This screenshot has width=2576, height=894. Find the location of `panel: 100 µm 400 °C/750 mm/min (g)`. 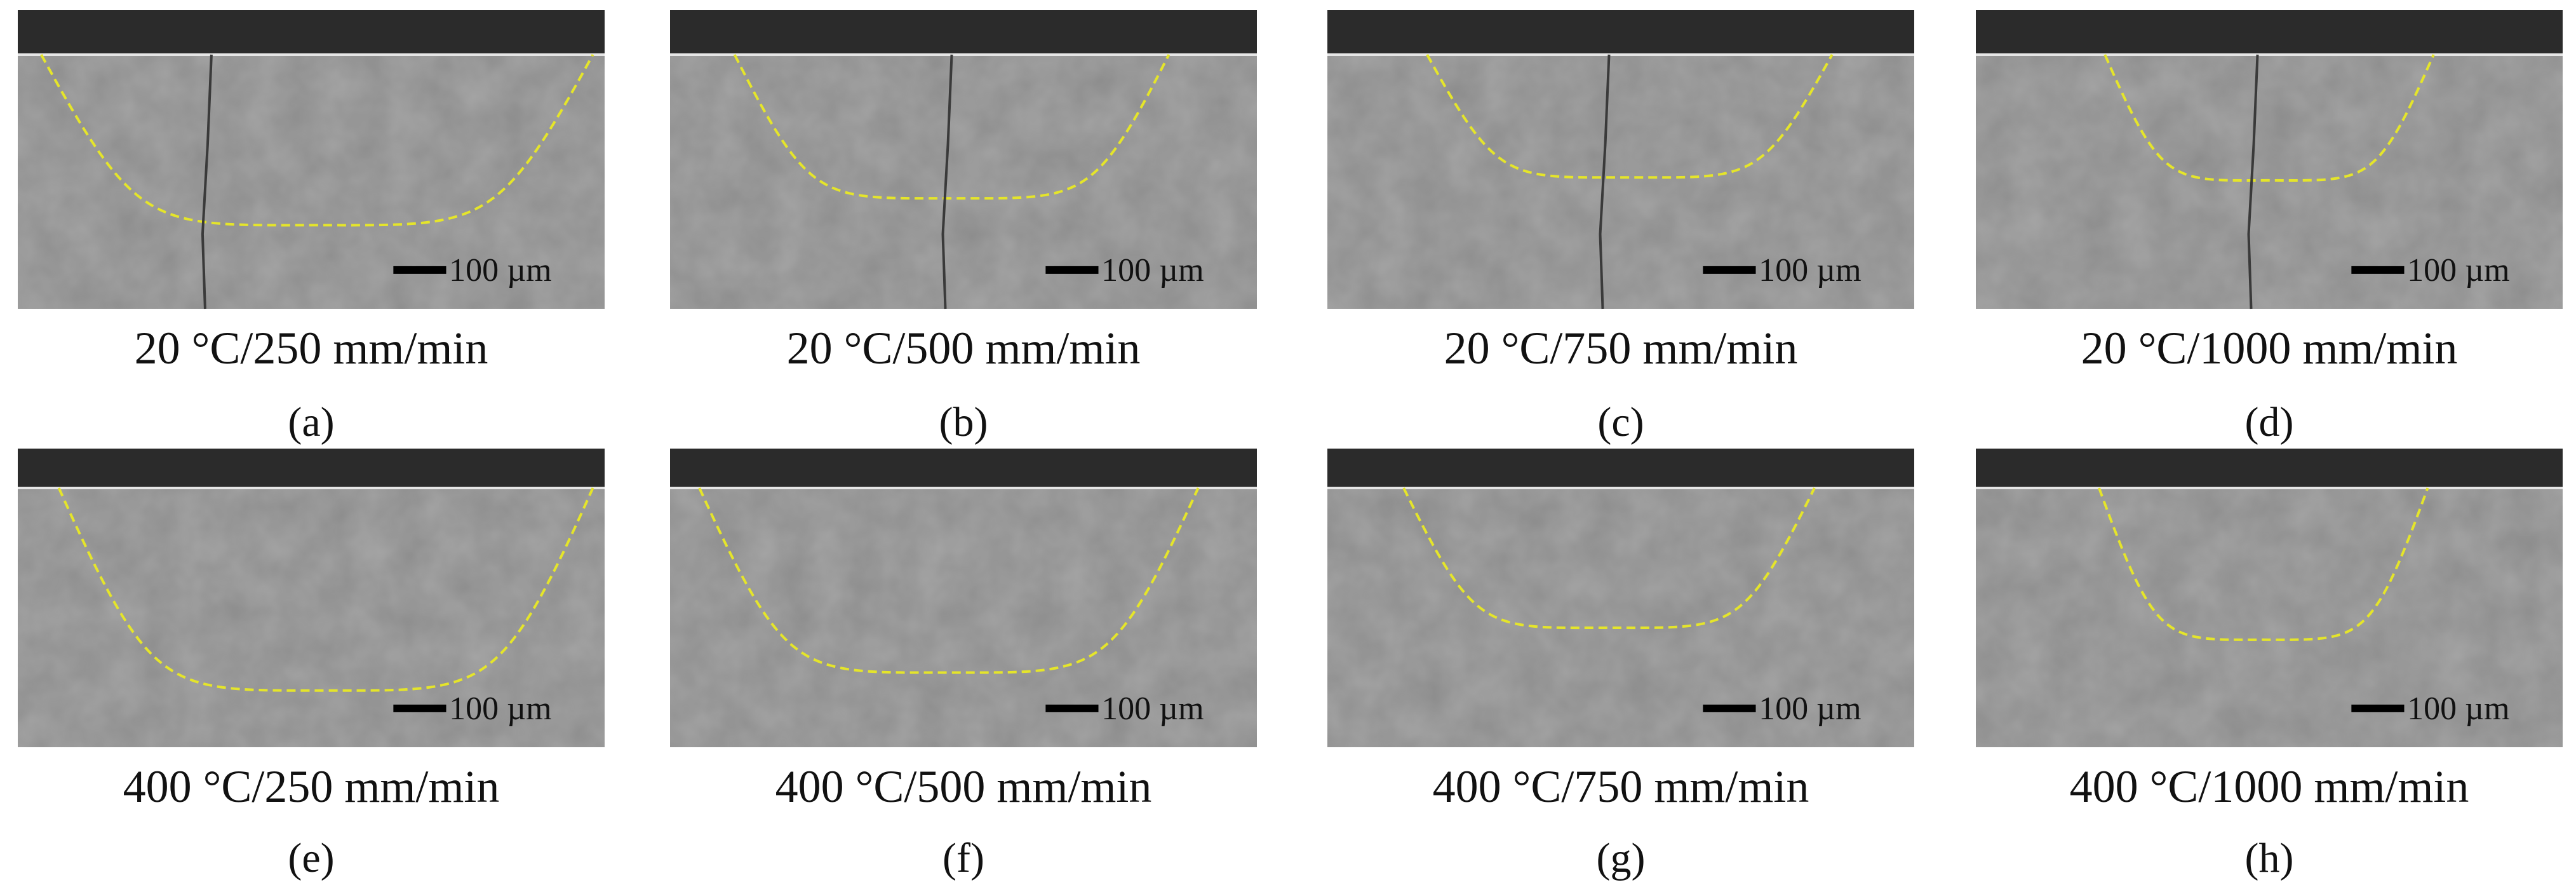

panel: 100 µm 400 °C/750 mm/min (g) is located at coordinates (1620, 665).